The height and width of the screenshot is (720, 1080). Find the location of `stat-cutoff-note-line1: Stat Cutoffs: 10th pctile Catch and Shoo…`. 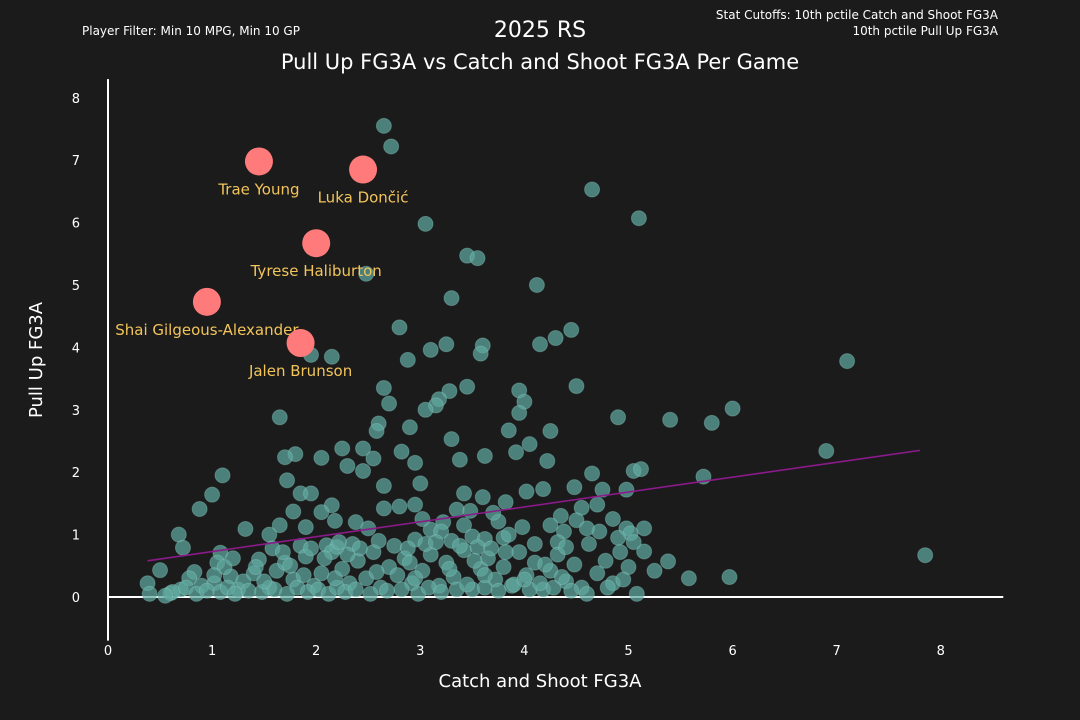

stat-cutoff-note-line1: Stat Cutoffs: 10th pctile Catch and Shoo… is located at coordinates (856, 15).